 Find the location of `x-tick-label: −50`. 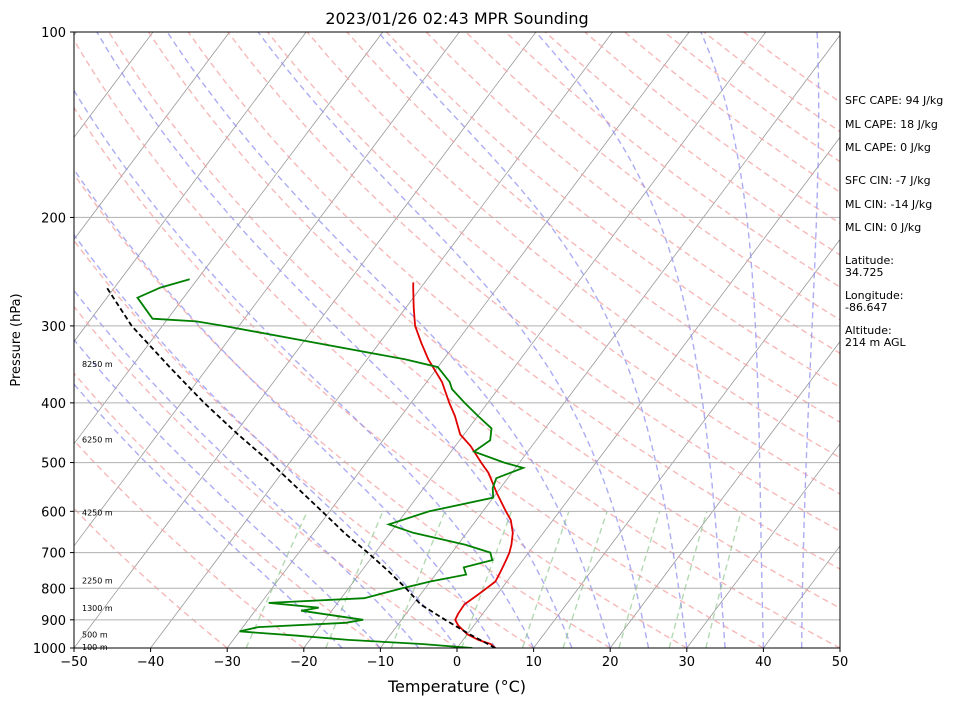

x-tick-label: −50 is located at coordinates (73, 662).